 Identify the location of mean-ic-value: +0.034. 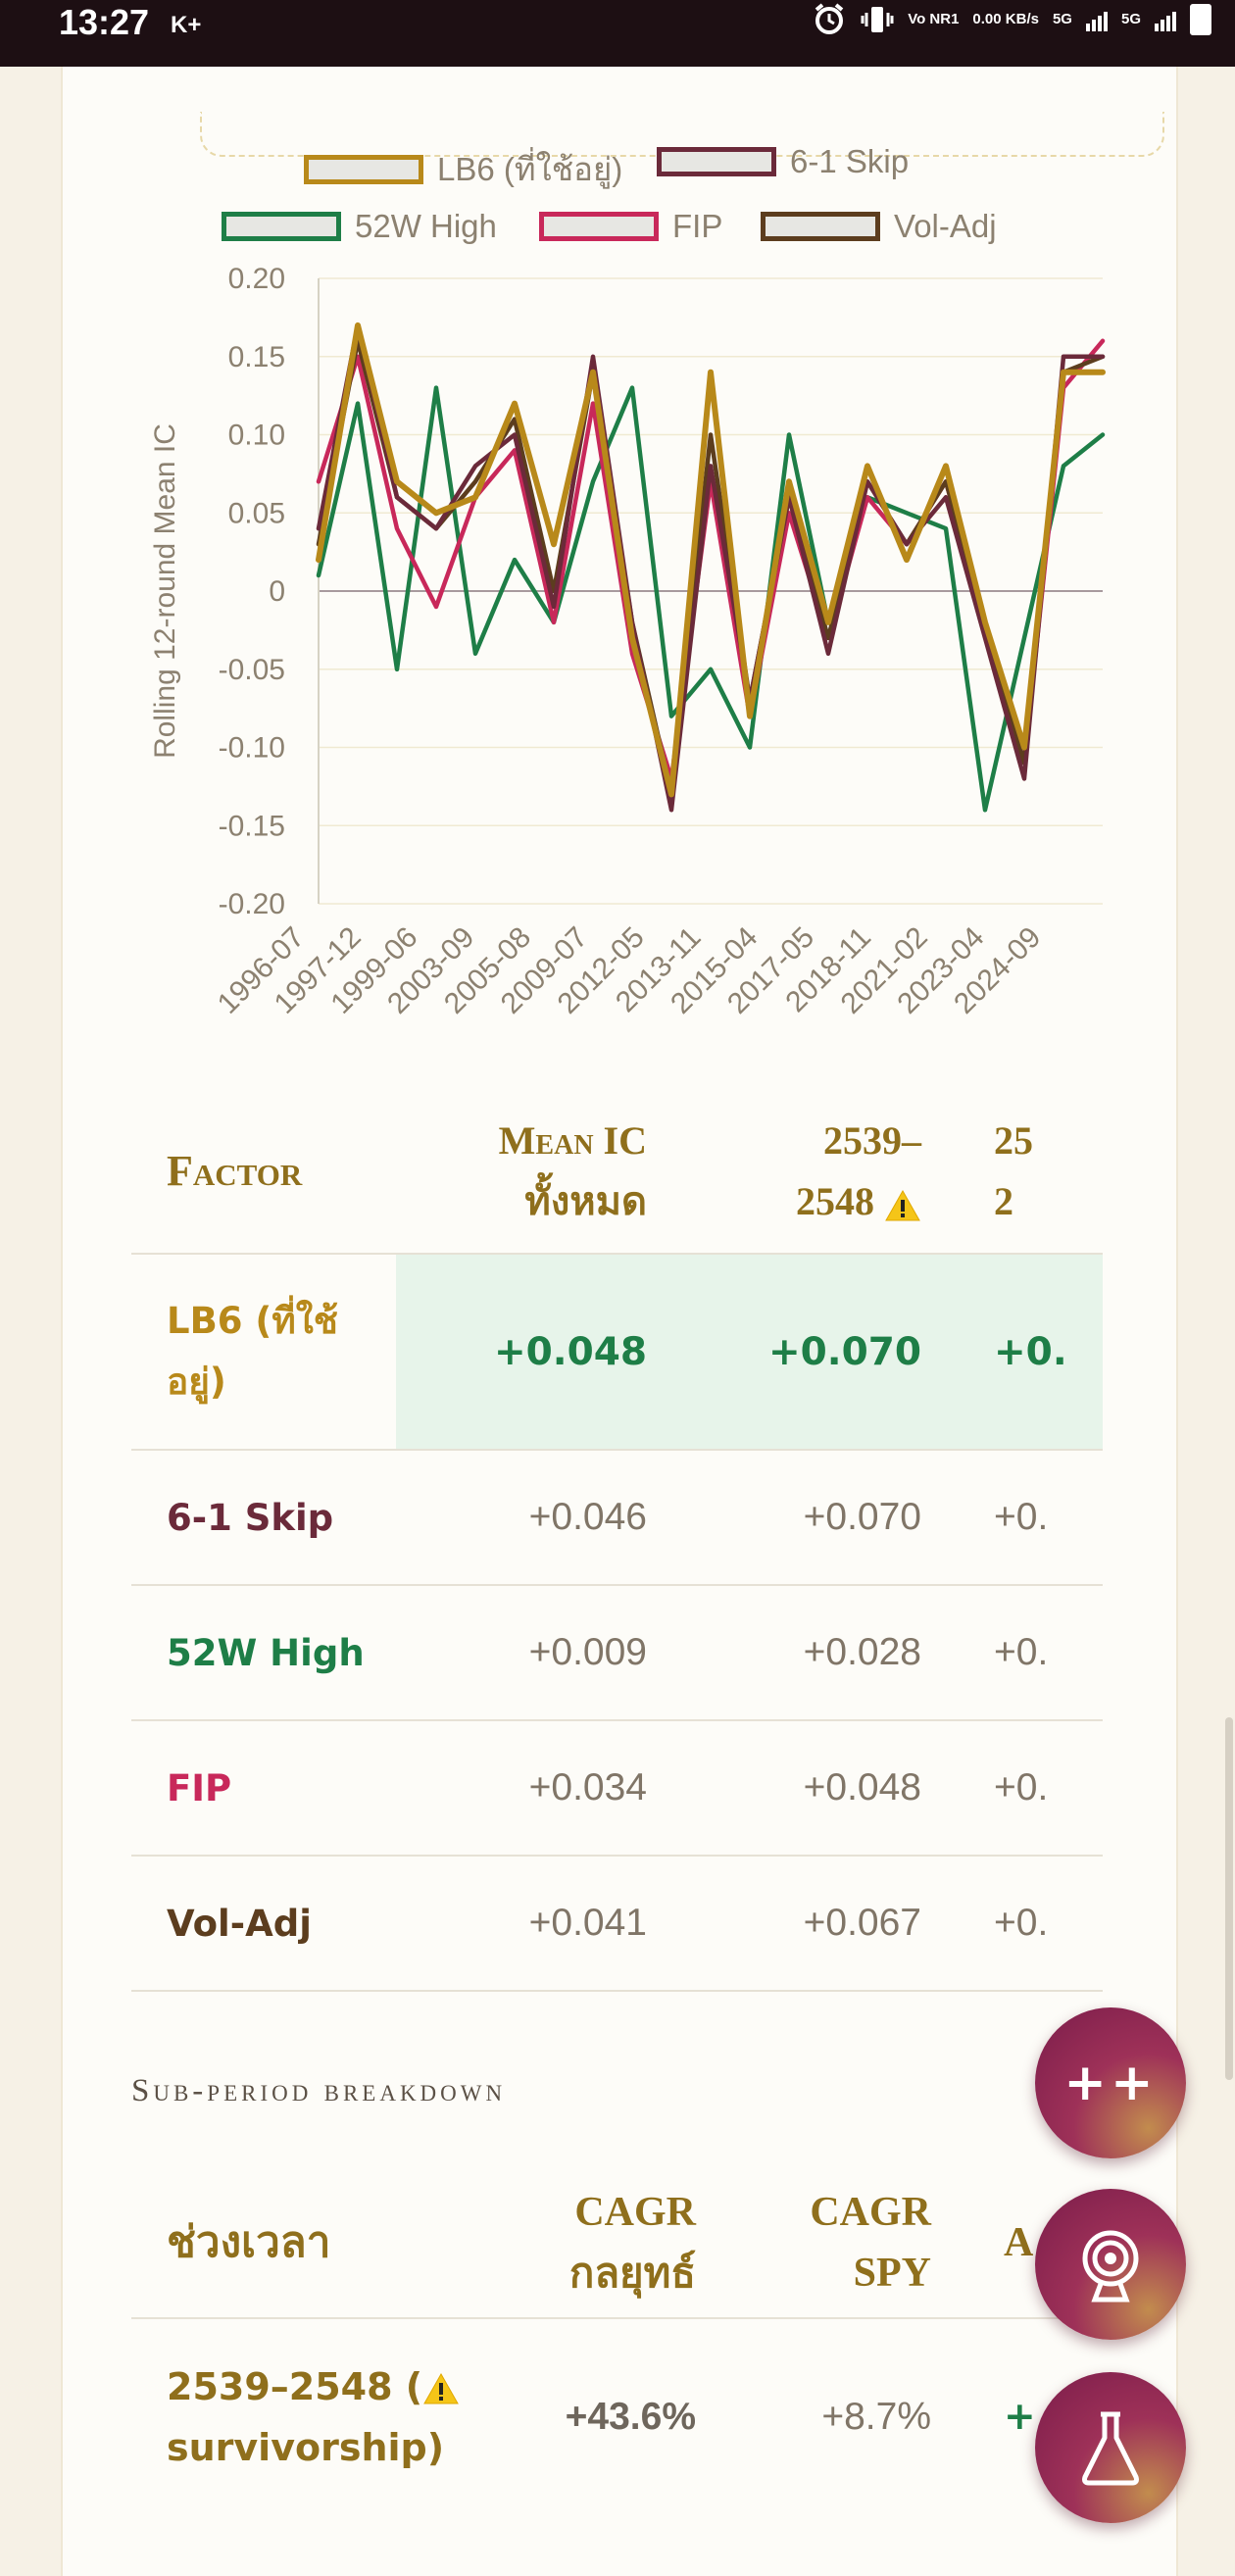
(528, 1787).